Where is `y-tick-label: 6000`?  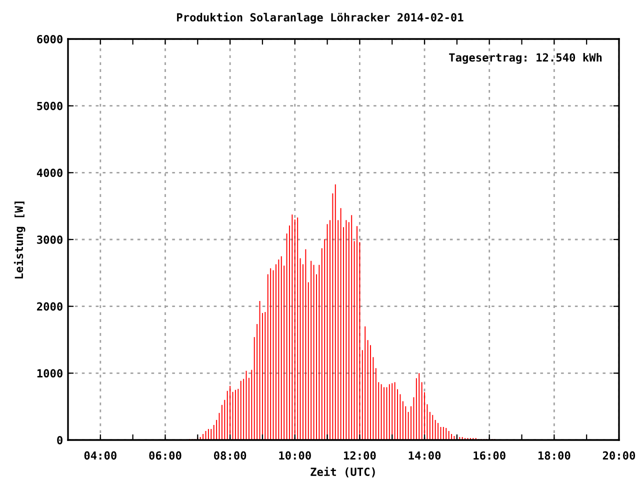 y-tick-label: 6000 is located at coordinates (49, 39).